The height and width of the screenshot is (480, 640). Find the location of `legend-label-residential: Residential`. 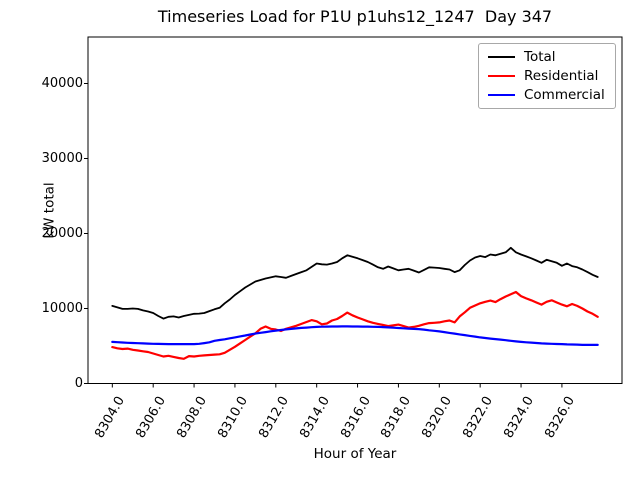

legend-label-residential: Residential is located at coordinates (561, 76).